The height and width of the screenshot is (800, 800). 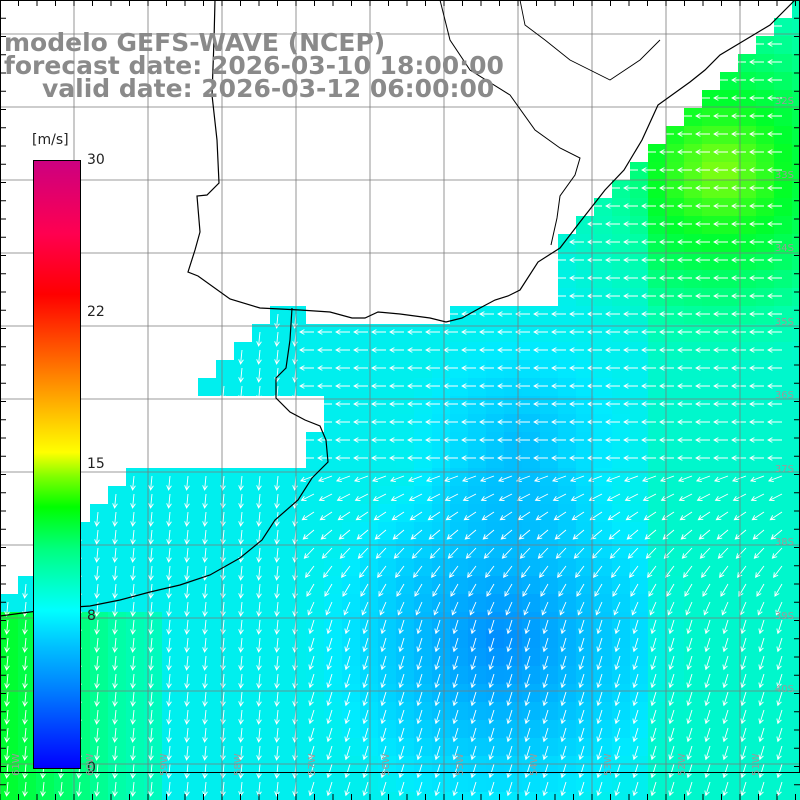 What do you see at coordinates (510, 123) in the screenshot?
I see `uruguay-border` at bounding box center [510, 123].